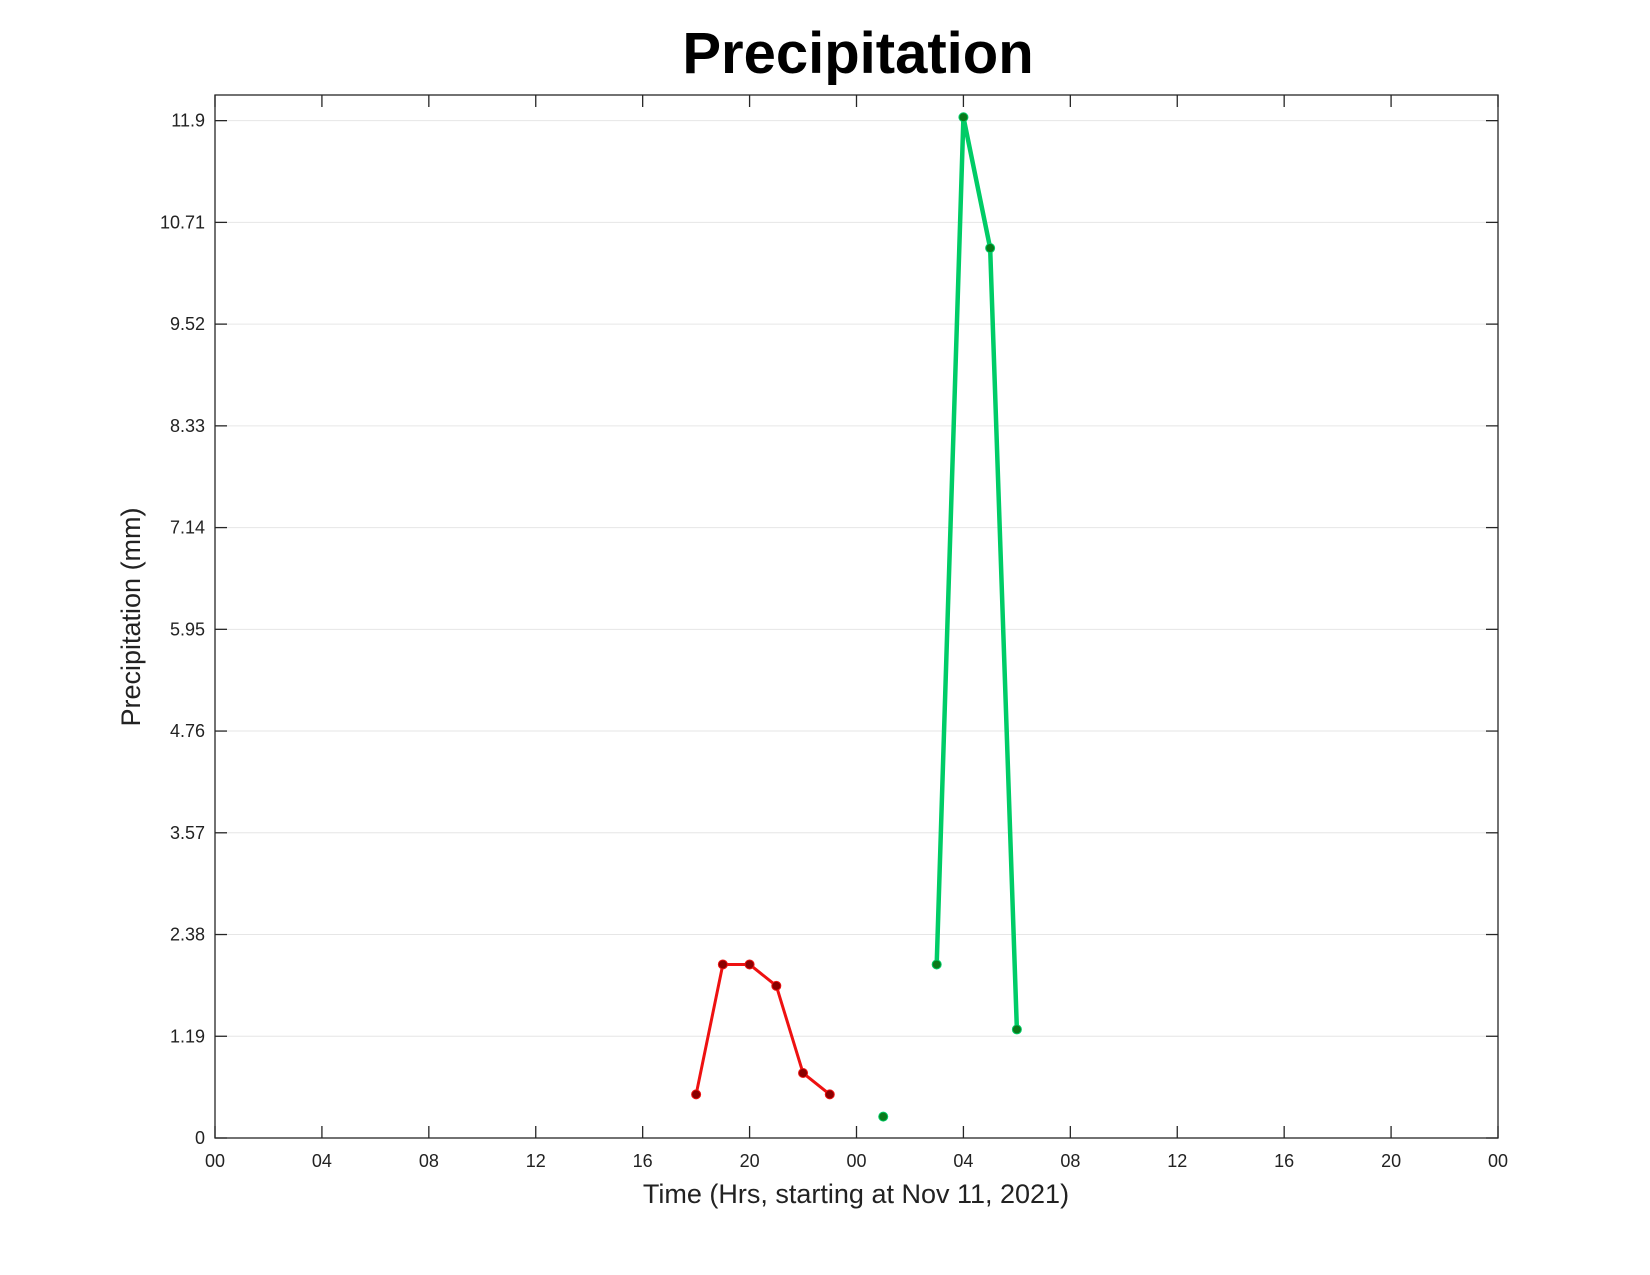 This screenshot has width=1650, height=1275. Describe the element at coordinates (131, 616) in the screenshot. I see `y-axis-label: Precipitation (mm)` at that location.